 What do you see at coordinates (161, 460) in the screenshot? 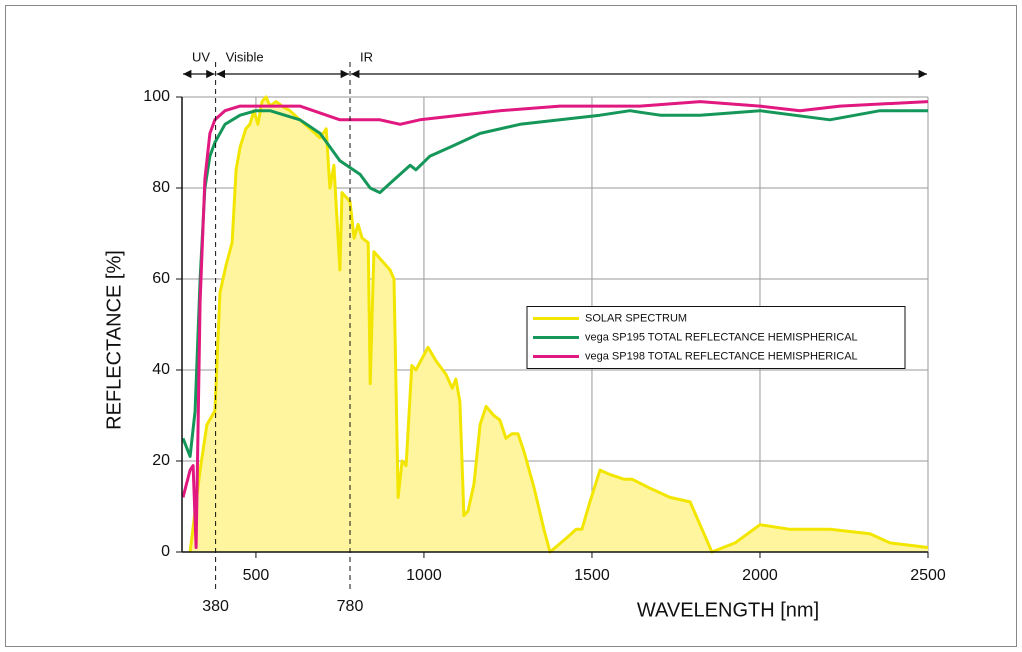
I see `y-tick-label: 20` at bounding box center [161, 460].